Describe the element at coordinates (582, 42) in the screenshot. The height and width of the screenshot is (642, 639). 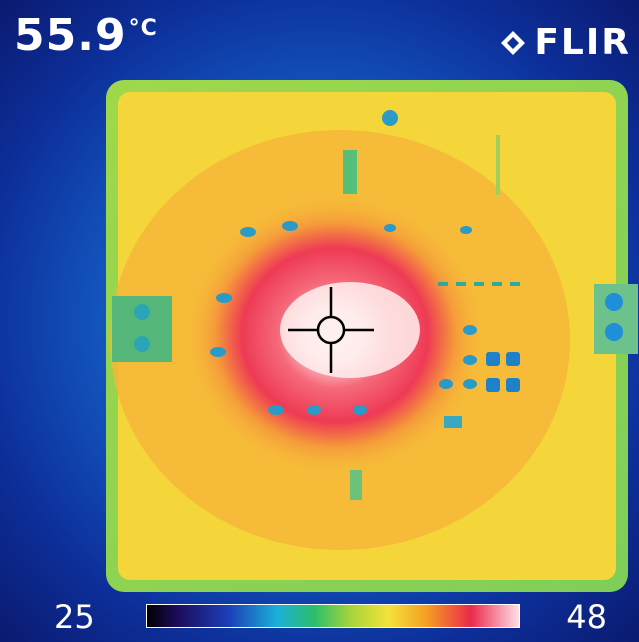
I see `brand-name: FLIR` at that location.